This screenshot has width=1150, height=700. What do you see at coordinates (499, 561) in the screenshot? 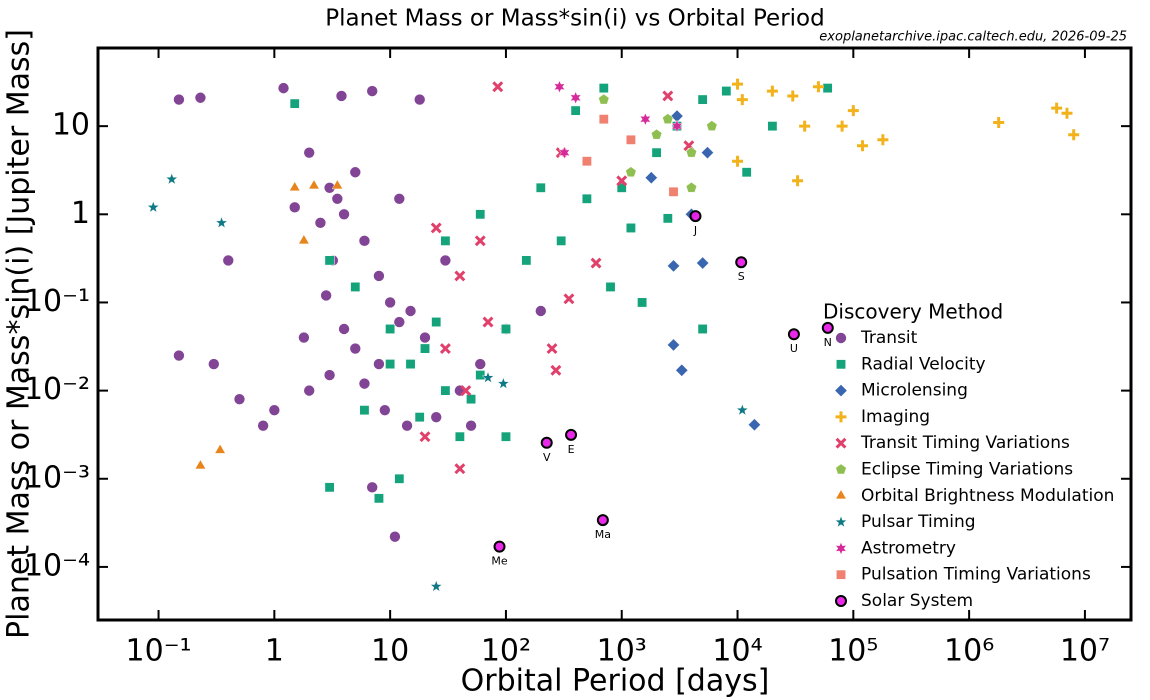
I see `point-label: Me` at bounding box center [499, 561].